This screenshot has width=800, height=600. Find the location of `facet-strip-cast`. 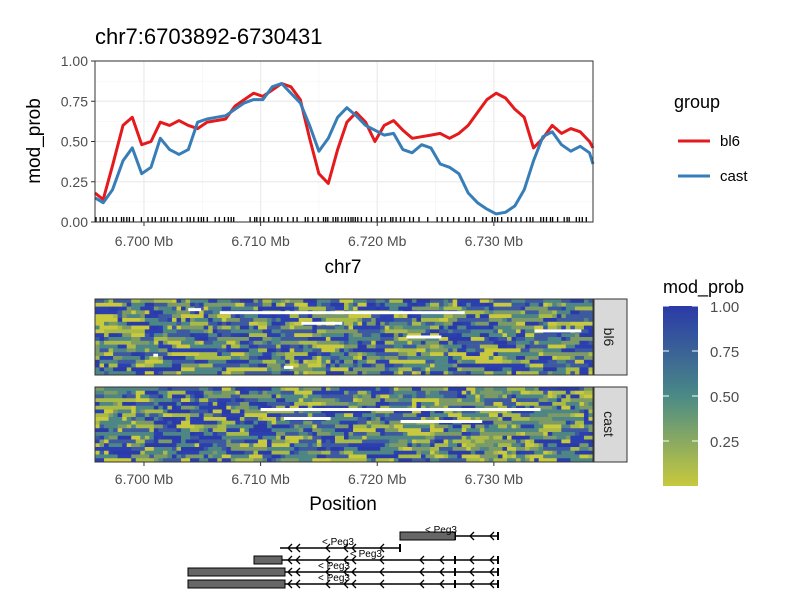

facet-strip-cast is located at coordinates (610, 424).